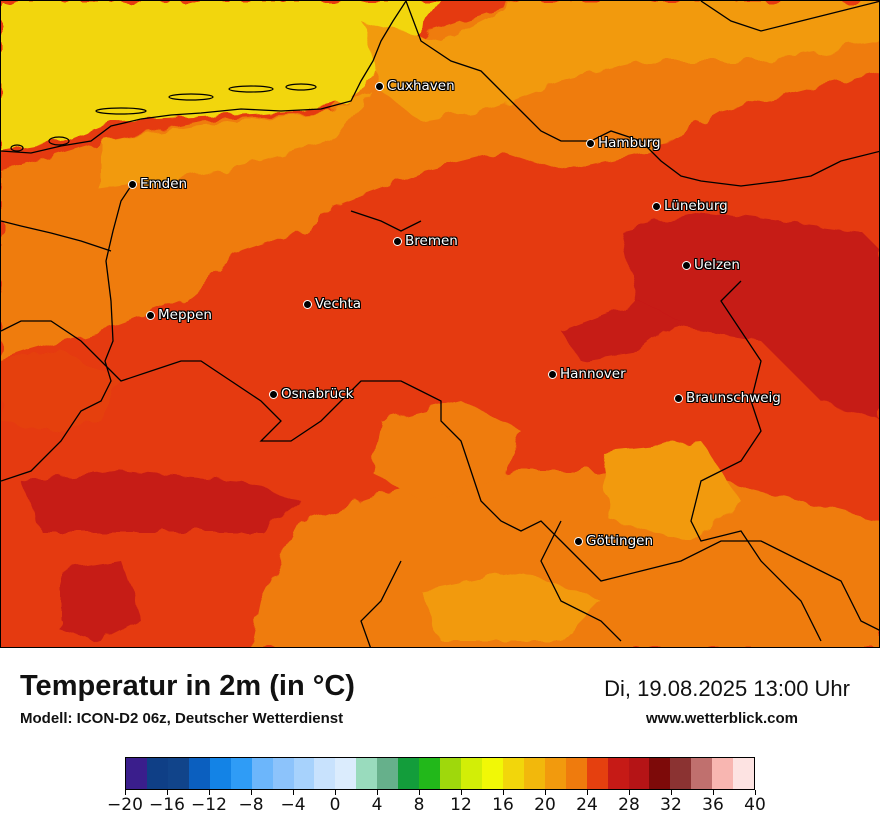  What do you see at coordinates (629, 805) in the screenshot?
I see `scale-tick-label: 28` at bounding box center [629, 805].